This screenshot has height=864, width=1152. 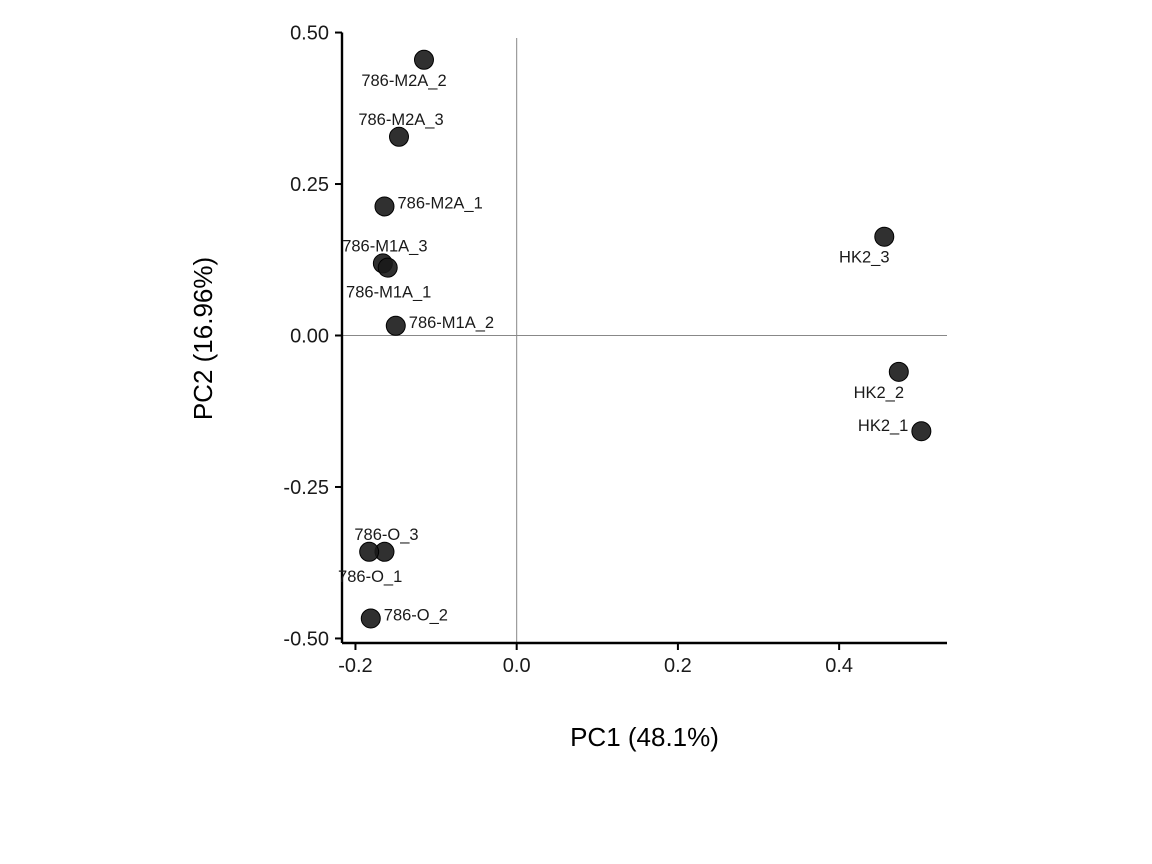 What do you see at coordinates (203, 338) in the screenshot?
I see `y-axis-title: PC2 (16.96%)` at bounding box center [203, 338].